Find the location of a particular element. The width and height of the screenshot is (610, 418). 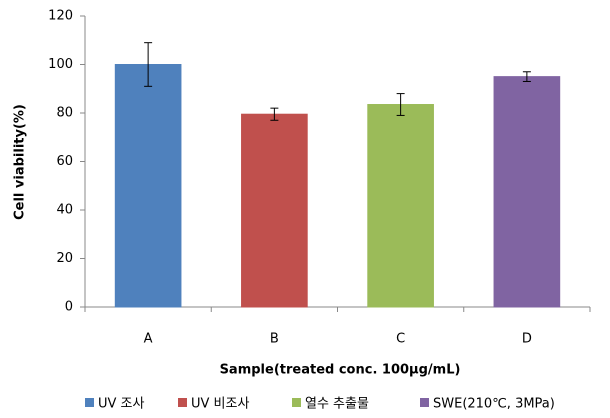

y-tick-label: 100 is located at coordinates (60, 64).